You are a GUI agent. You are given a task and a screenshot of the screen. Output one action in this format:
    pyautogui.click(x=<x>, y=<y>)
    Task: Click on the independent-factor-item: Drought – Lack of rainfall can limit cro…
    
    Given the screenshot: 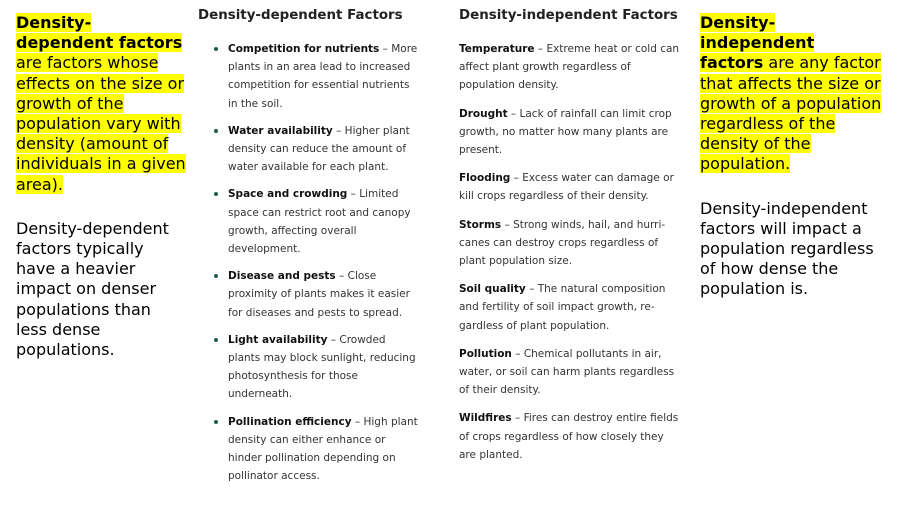 What is the action you would take?
    pyautogui.click(x=570, y=132)
    